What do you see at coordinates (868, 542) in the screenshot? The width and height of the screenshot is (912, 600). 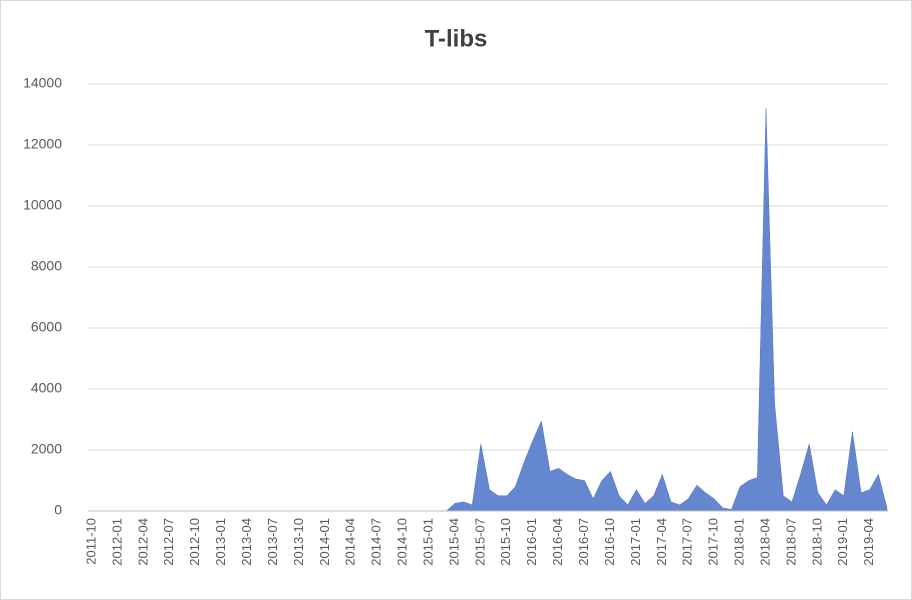 I see `x-tick-label: 2019-04` at bounding box center [868, 542].